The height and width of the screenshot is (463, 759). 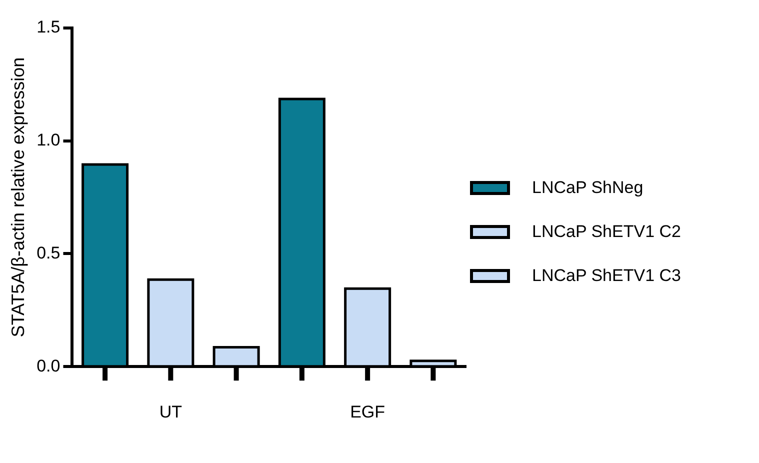 I want to click on y-axis-title: STAT5A/β-actin relative expression, so click(x=18, y=197).